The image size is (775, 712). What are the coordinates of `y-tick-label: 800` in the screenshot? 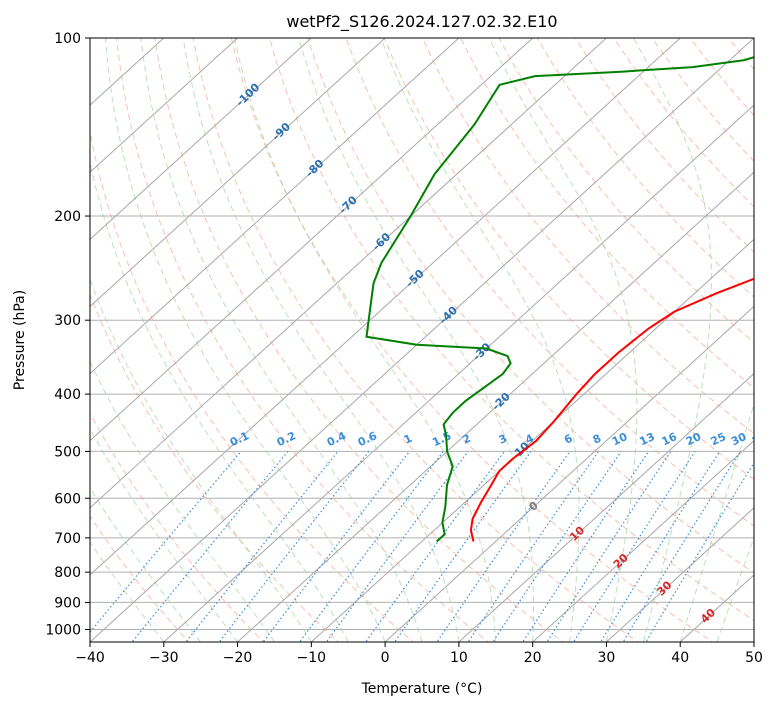 It's located at (67, 573).